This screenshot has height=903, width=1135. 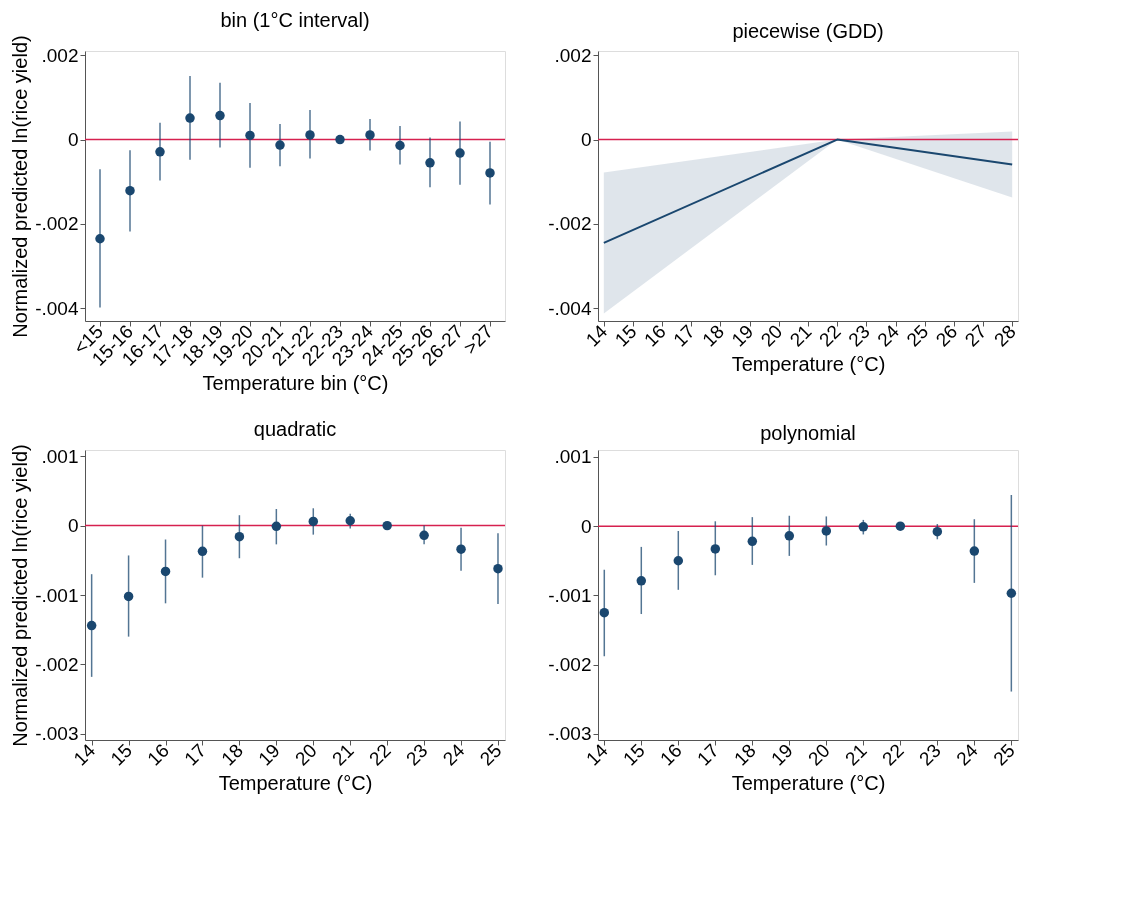 I want to click on chart-title: quadratic, so click(x=295, y=428).